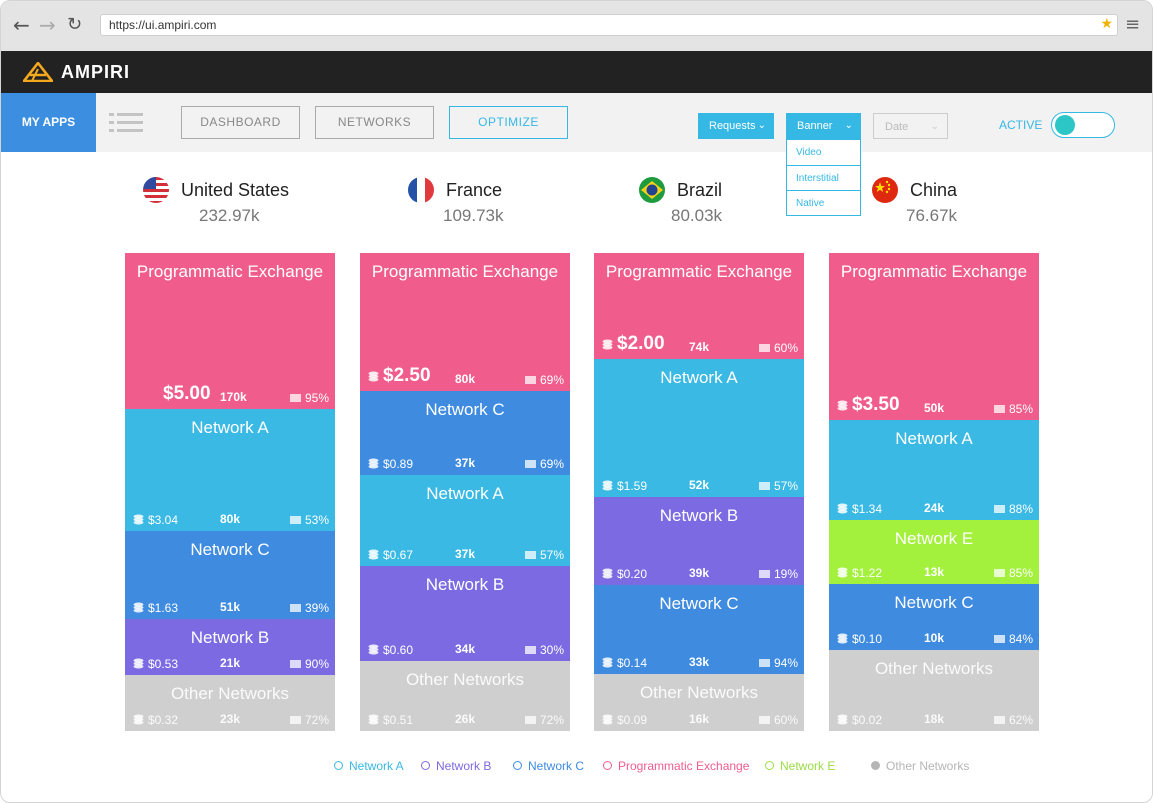 The height and width of the screenshot is (803, 1153). I want to click on fill-rate: 19%, so click(778, 574).